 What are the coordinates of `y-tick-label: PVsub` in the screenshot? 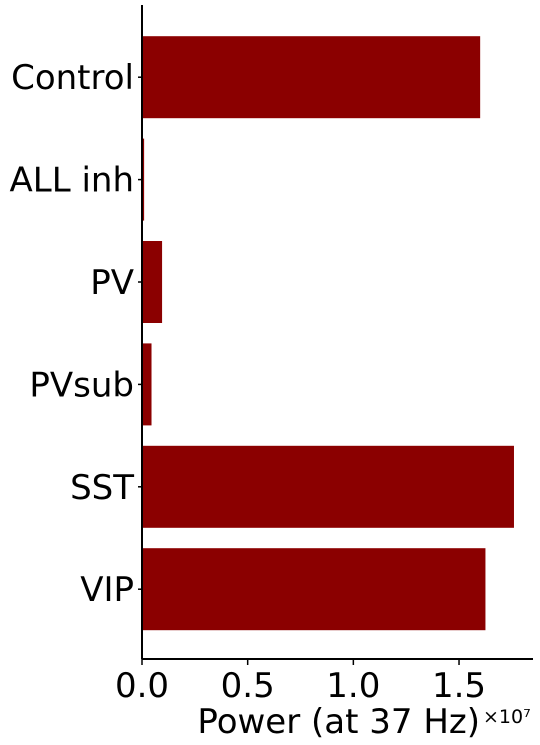 It's located at (81, 385).